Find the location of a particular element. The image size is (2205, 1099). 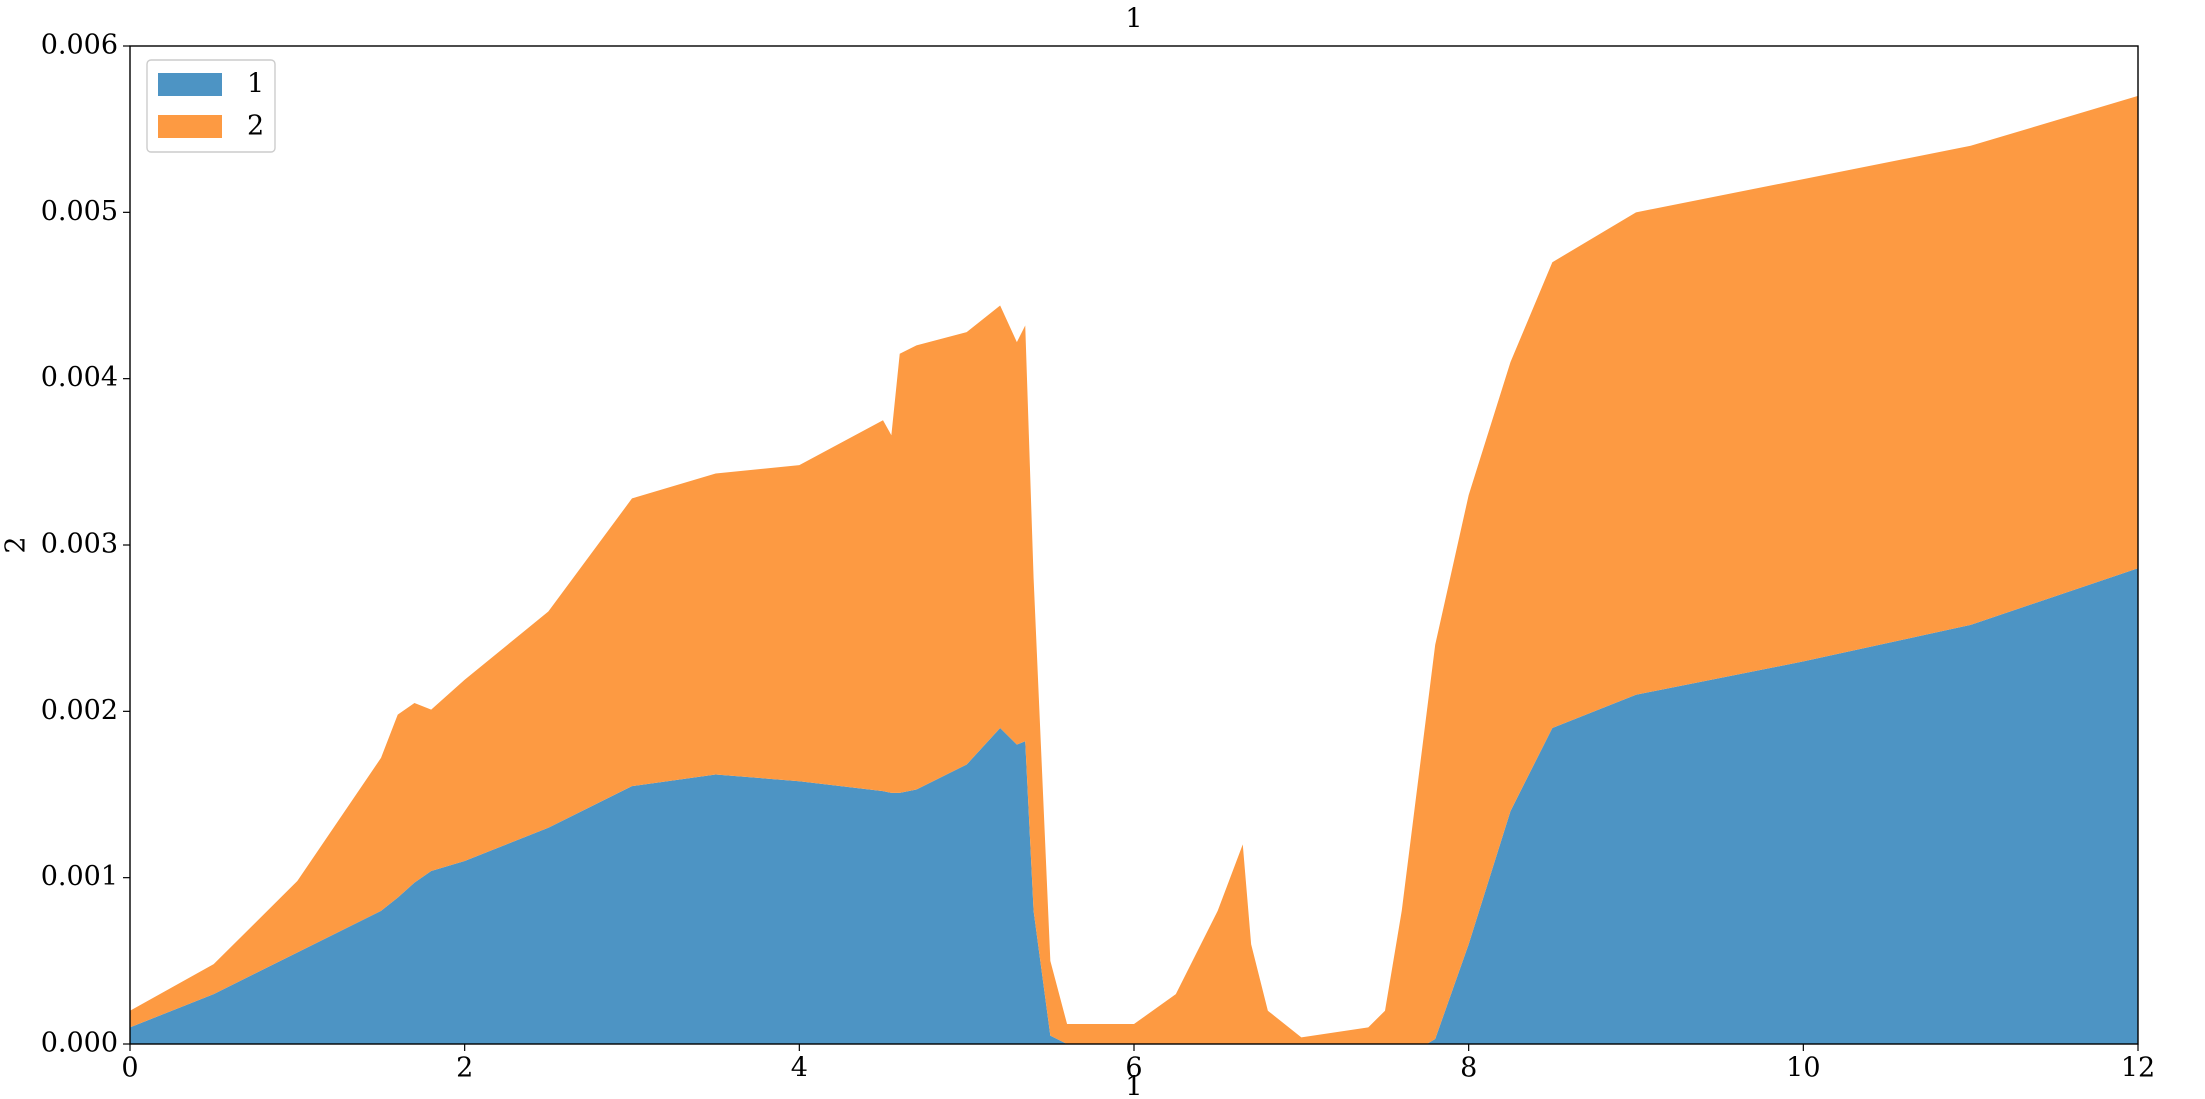

chart-title: 1 is located at coordinates (1133, 19).